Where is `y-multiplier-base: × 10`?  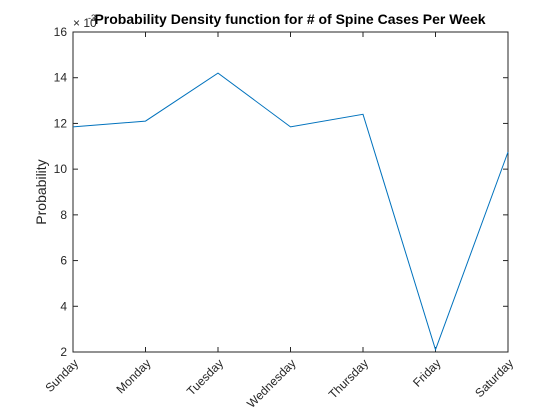 y-multiplier-base: × 10 is located at coordinates (85, 23).